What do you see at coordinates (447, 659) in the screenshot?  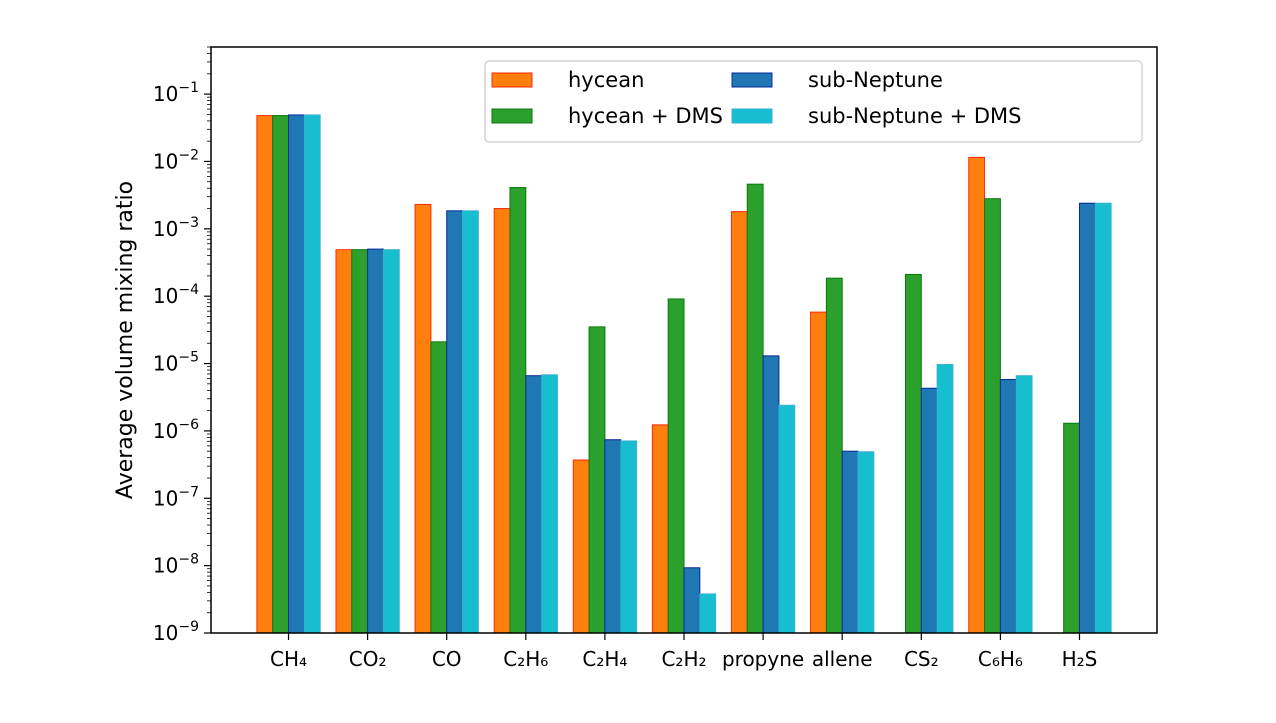 I see `x-tick-label: CO` at bounding box center [447, 659].